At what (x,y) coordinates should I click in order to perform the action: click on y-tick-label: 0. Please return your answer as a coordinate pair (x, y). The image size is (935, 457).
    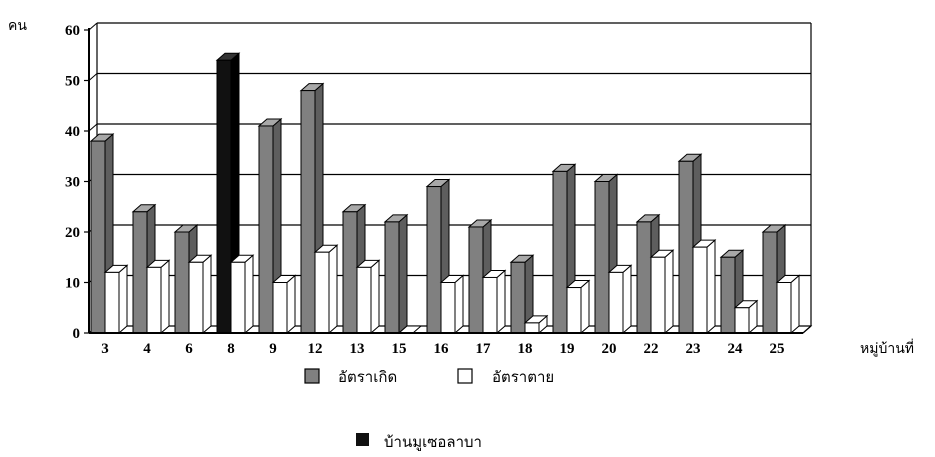
    Looking at the image, I should click on (77, 334).